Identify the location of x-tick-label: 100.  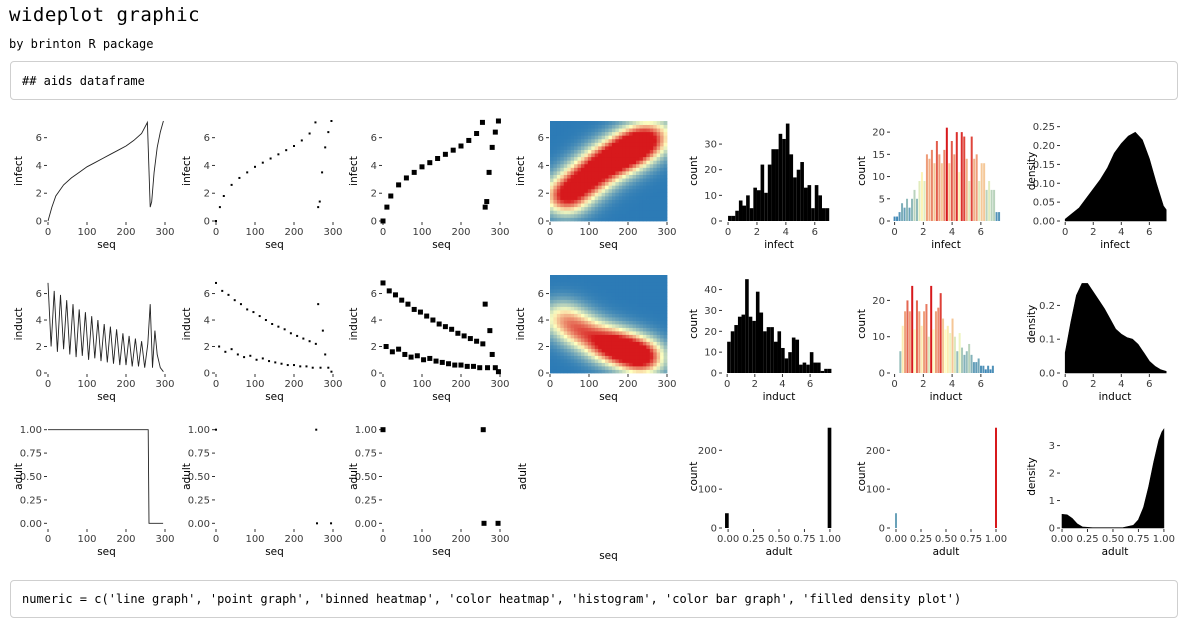
(588, 232).